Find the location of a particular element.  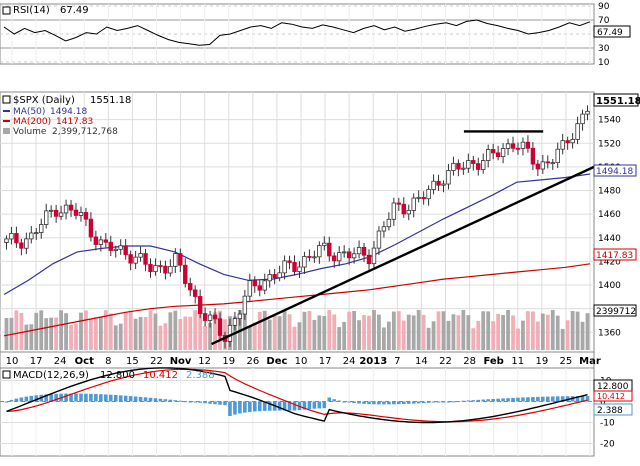

macd-legend-signal-value: 10.412 is located at coordinates (160, 375).